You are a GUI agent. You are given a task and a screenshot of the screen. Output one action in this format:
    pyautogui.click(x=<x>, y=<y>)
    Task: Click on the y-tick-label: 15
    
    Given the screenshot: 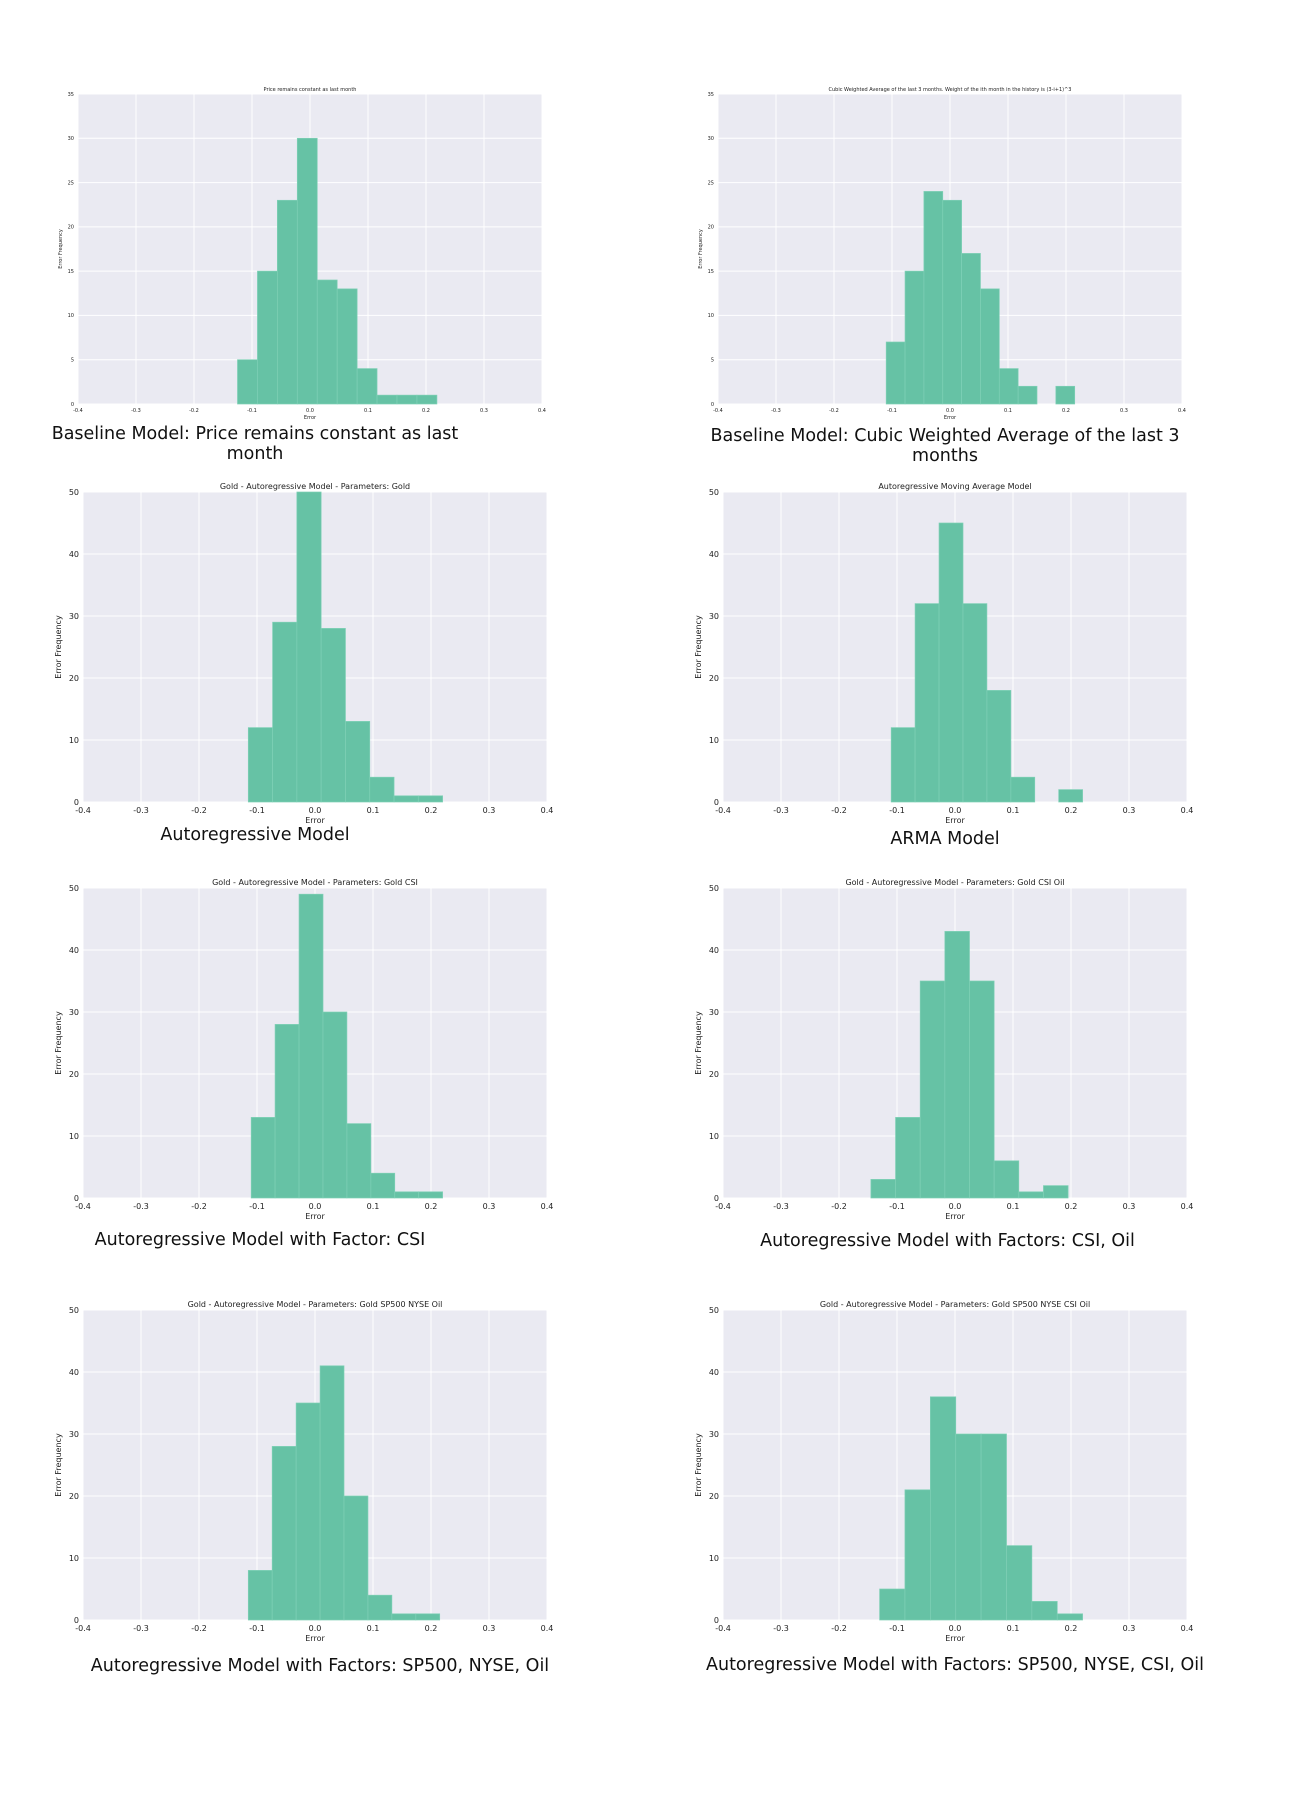 What is the action you would take?
    pyautogui.click(x=71, y=272)
    